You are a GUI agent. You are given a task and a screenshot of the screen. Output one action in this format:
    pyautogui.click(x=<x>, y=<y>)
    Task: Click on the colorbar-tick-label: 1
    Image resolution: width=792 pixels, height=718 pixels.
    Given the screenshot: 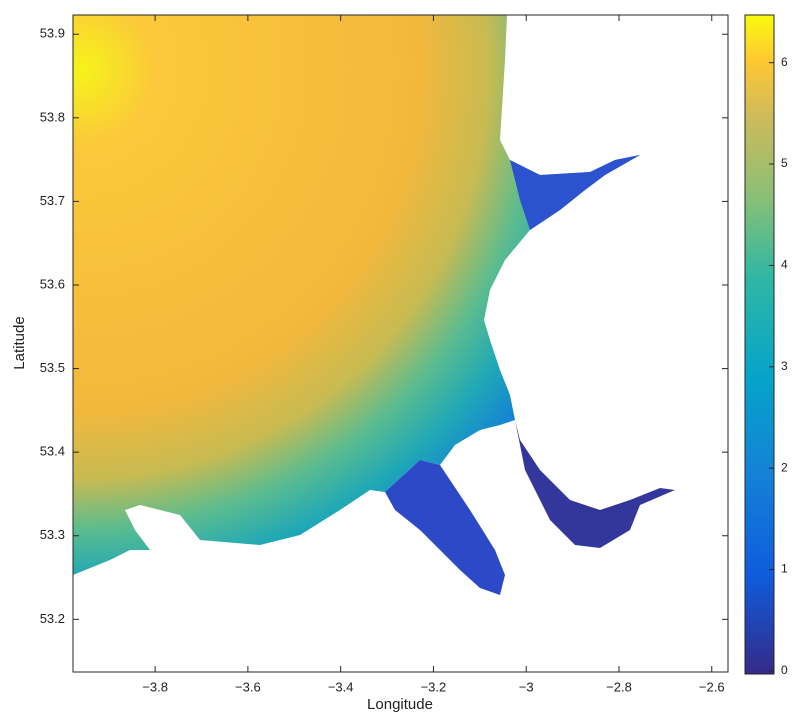 What is the action you would take?
    pyautogui.click(x=784, y=569)
    